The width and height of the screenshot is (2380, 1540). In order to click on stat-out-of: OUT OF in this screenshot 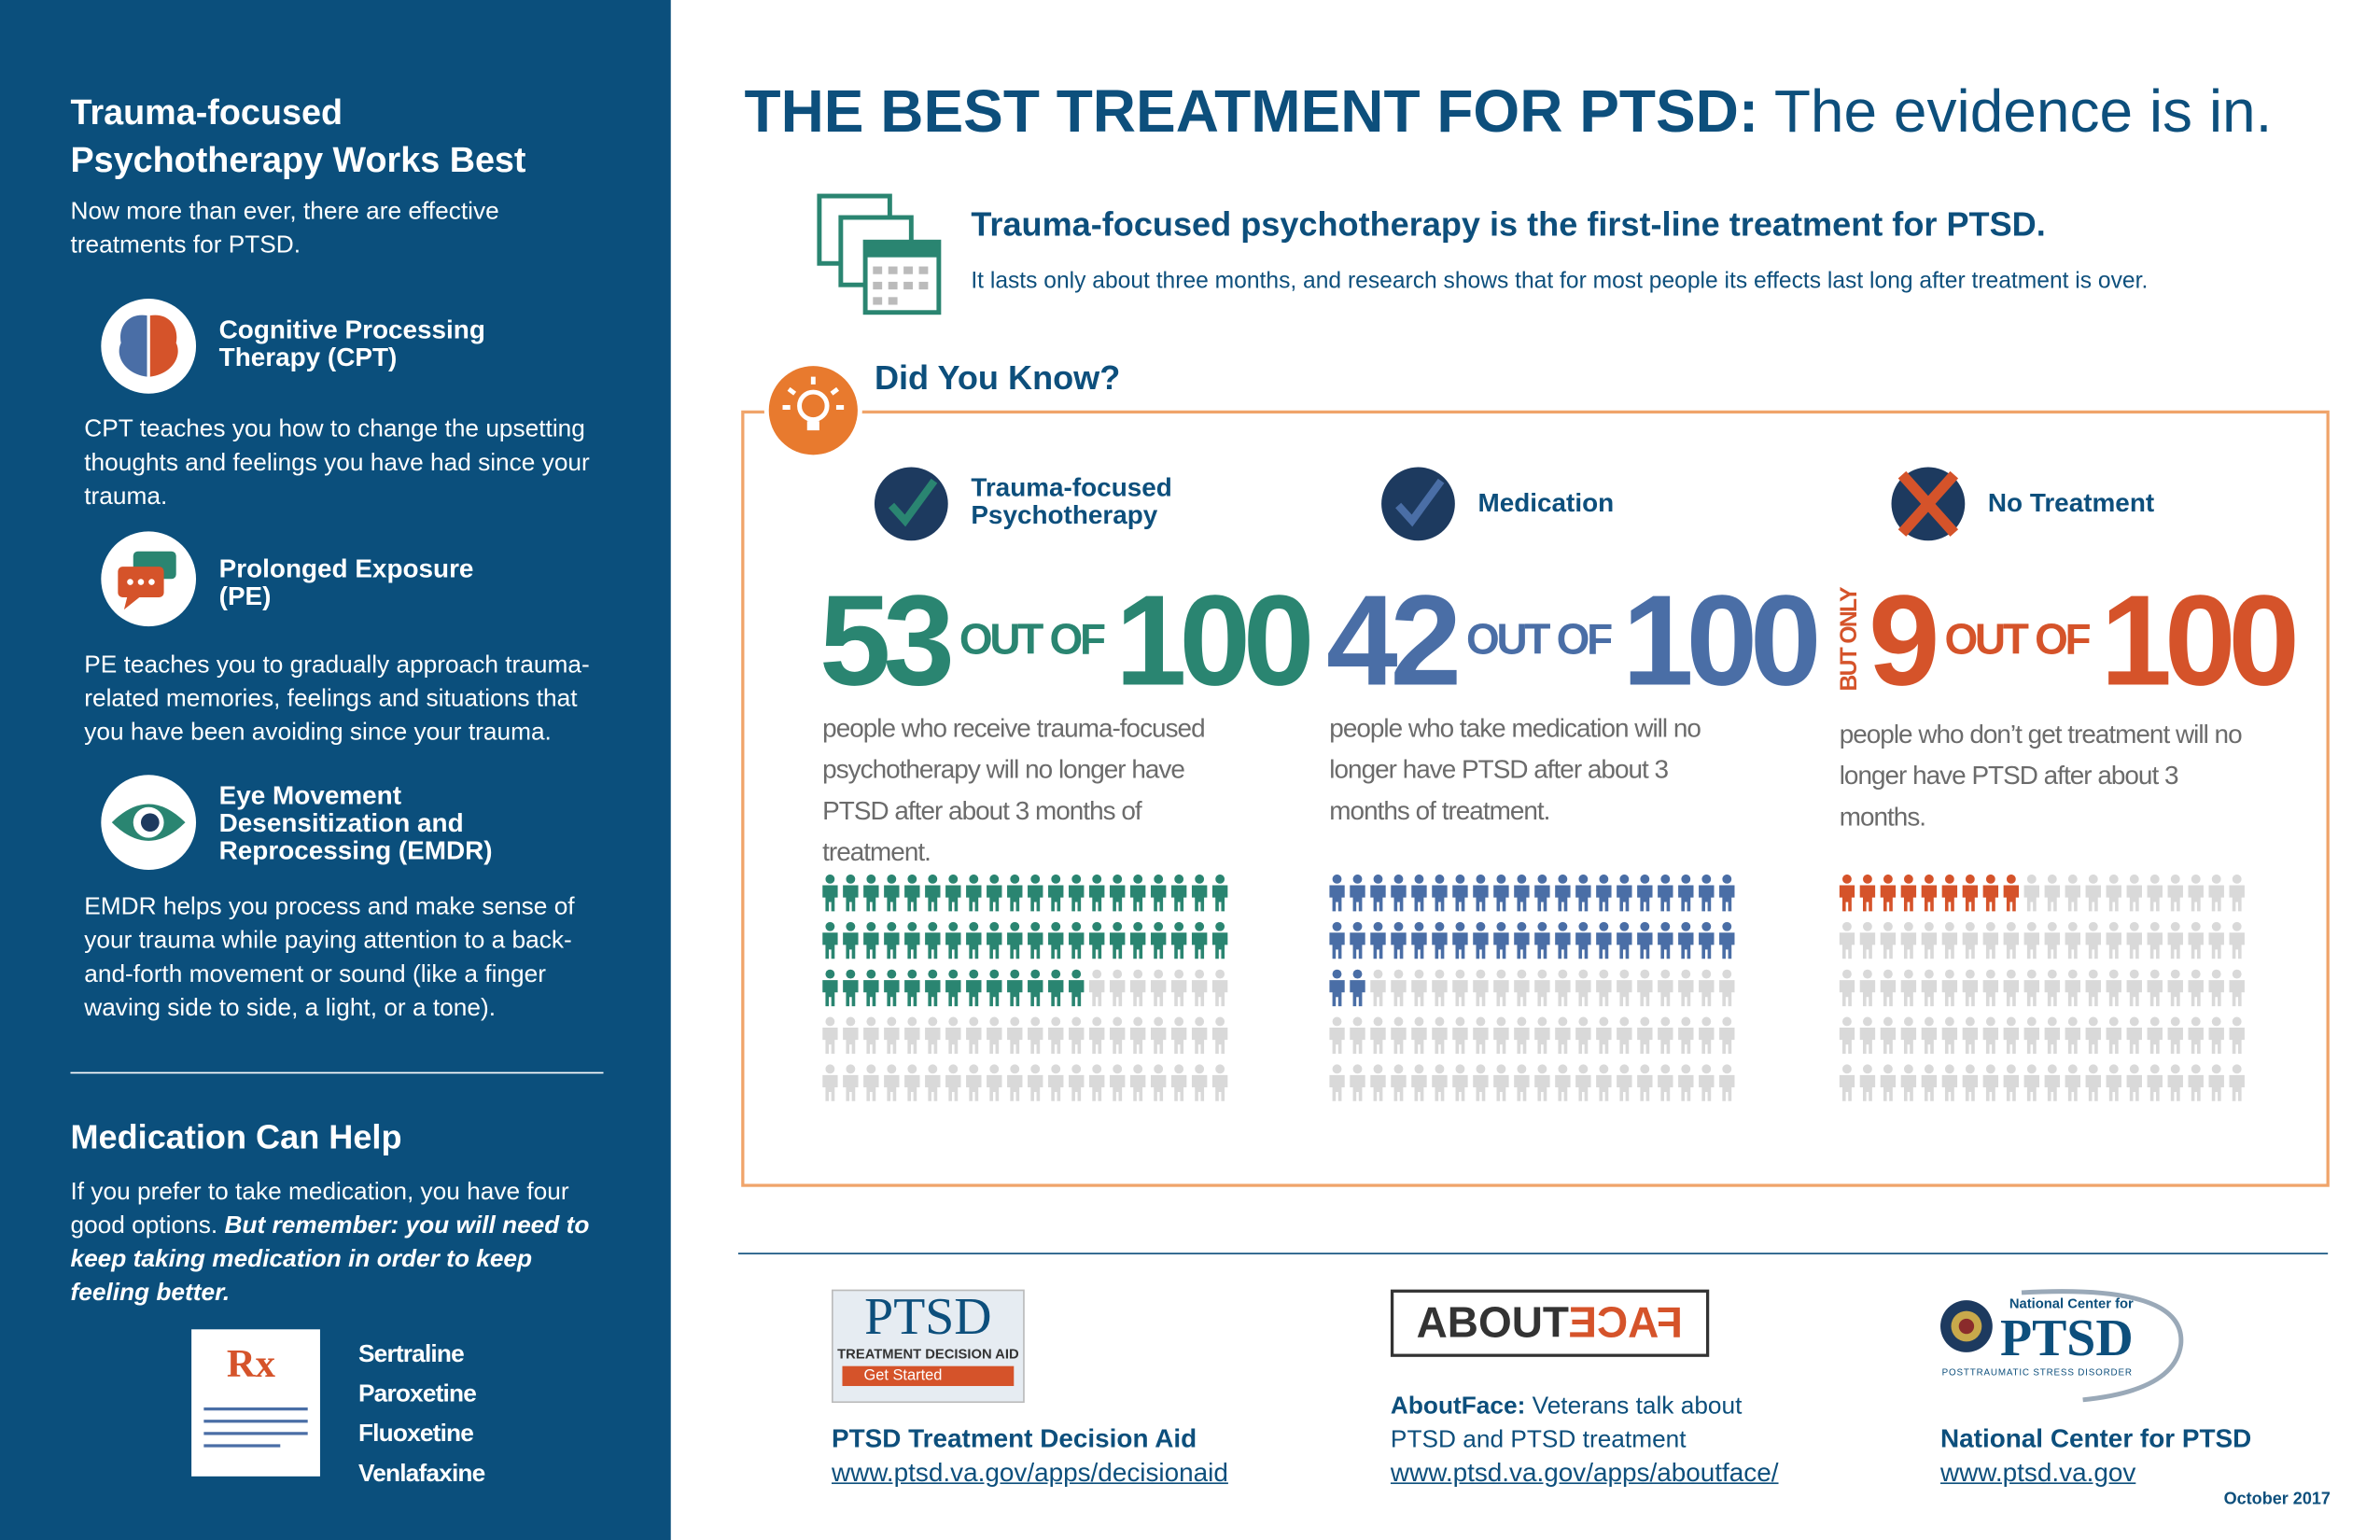, I will do `click(1539, 639)`.